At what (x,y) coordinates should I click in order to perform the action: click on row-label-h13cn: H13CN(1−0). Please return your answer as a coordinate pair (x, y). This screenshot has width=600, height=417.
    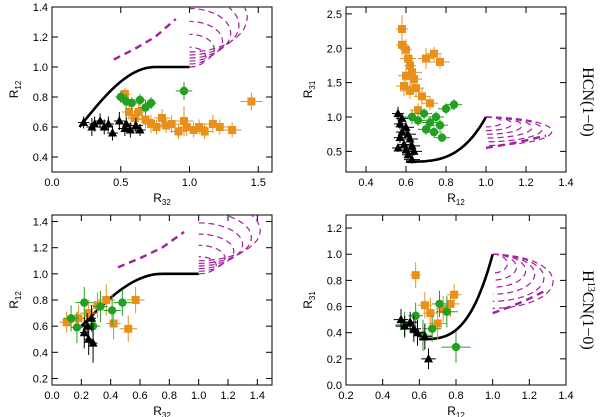
    Looking at the image, I should click on (587, 309).